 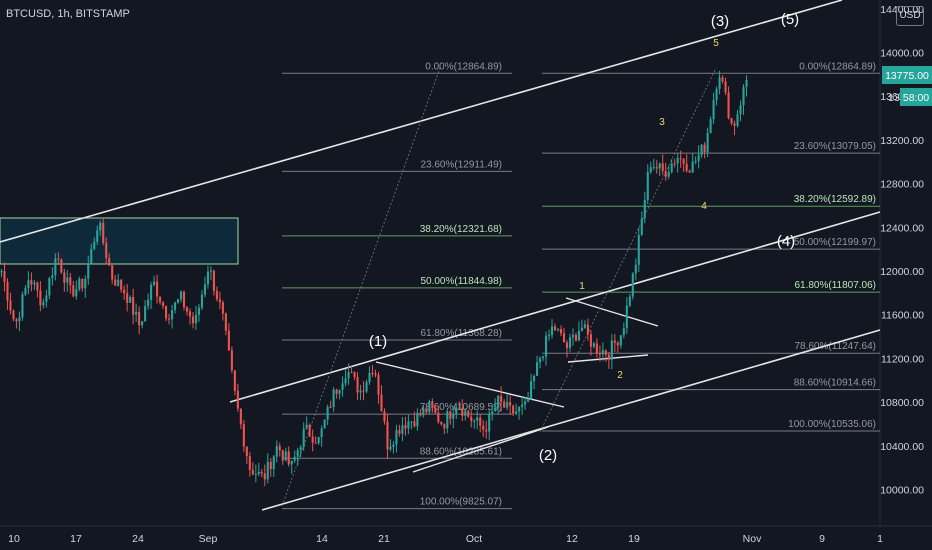 What do you see at coordinates (361, 287) in the screenshot?
I see `fib-diagonal-left` at bounding box center [361, 287].